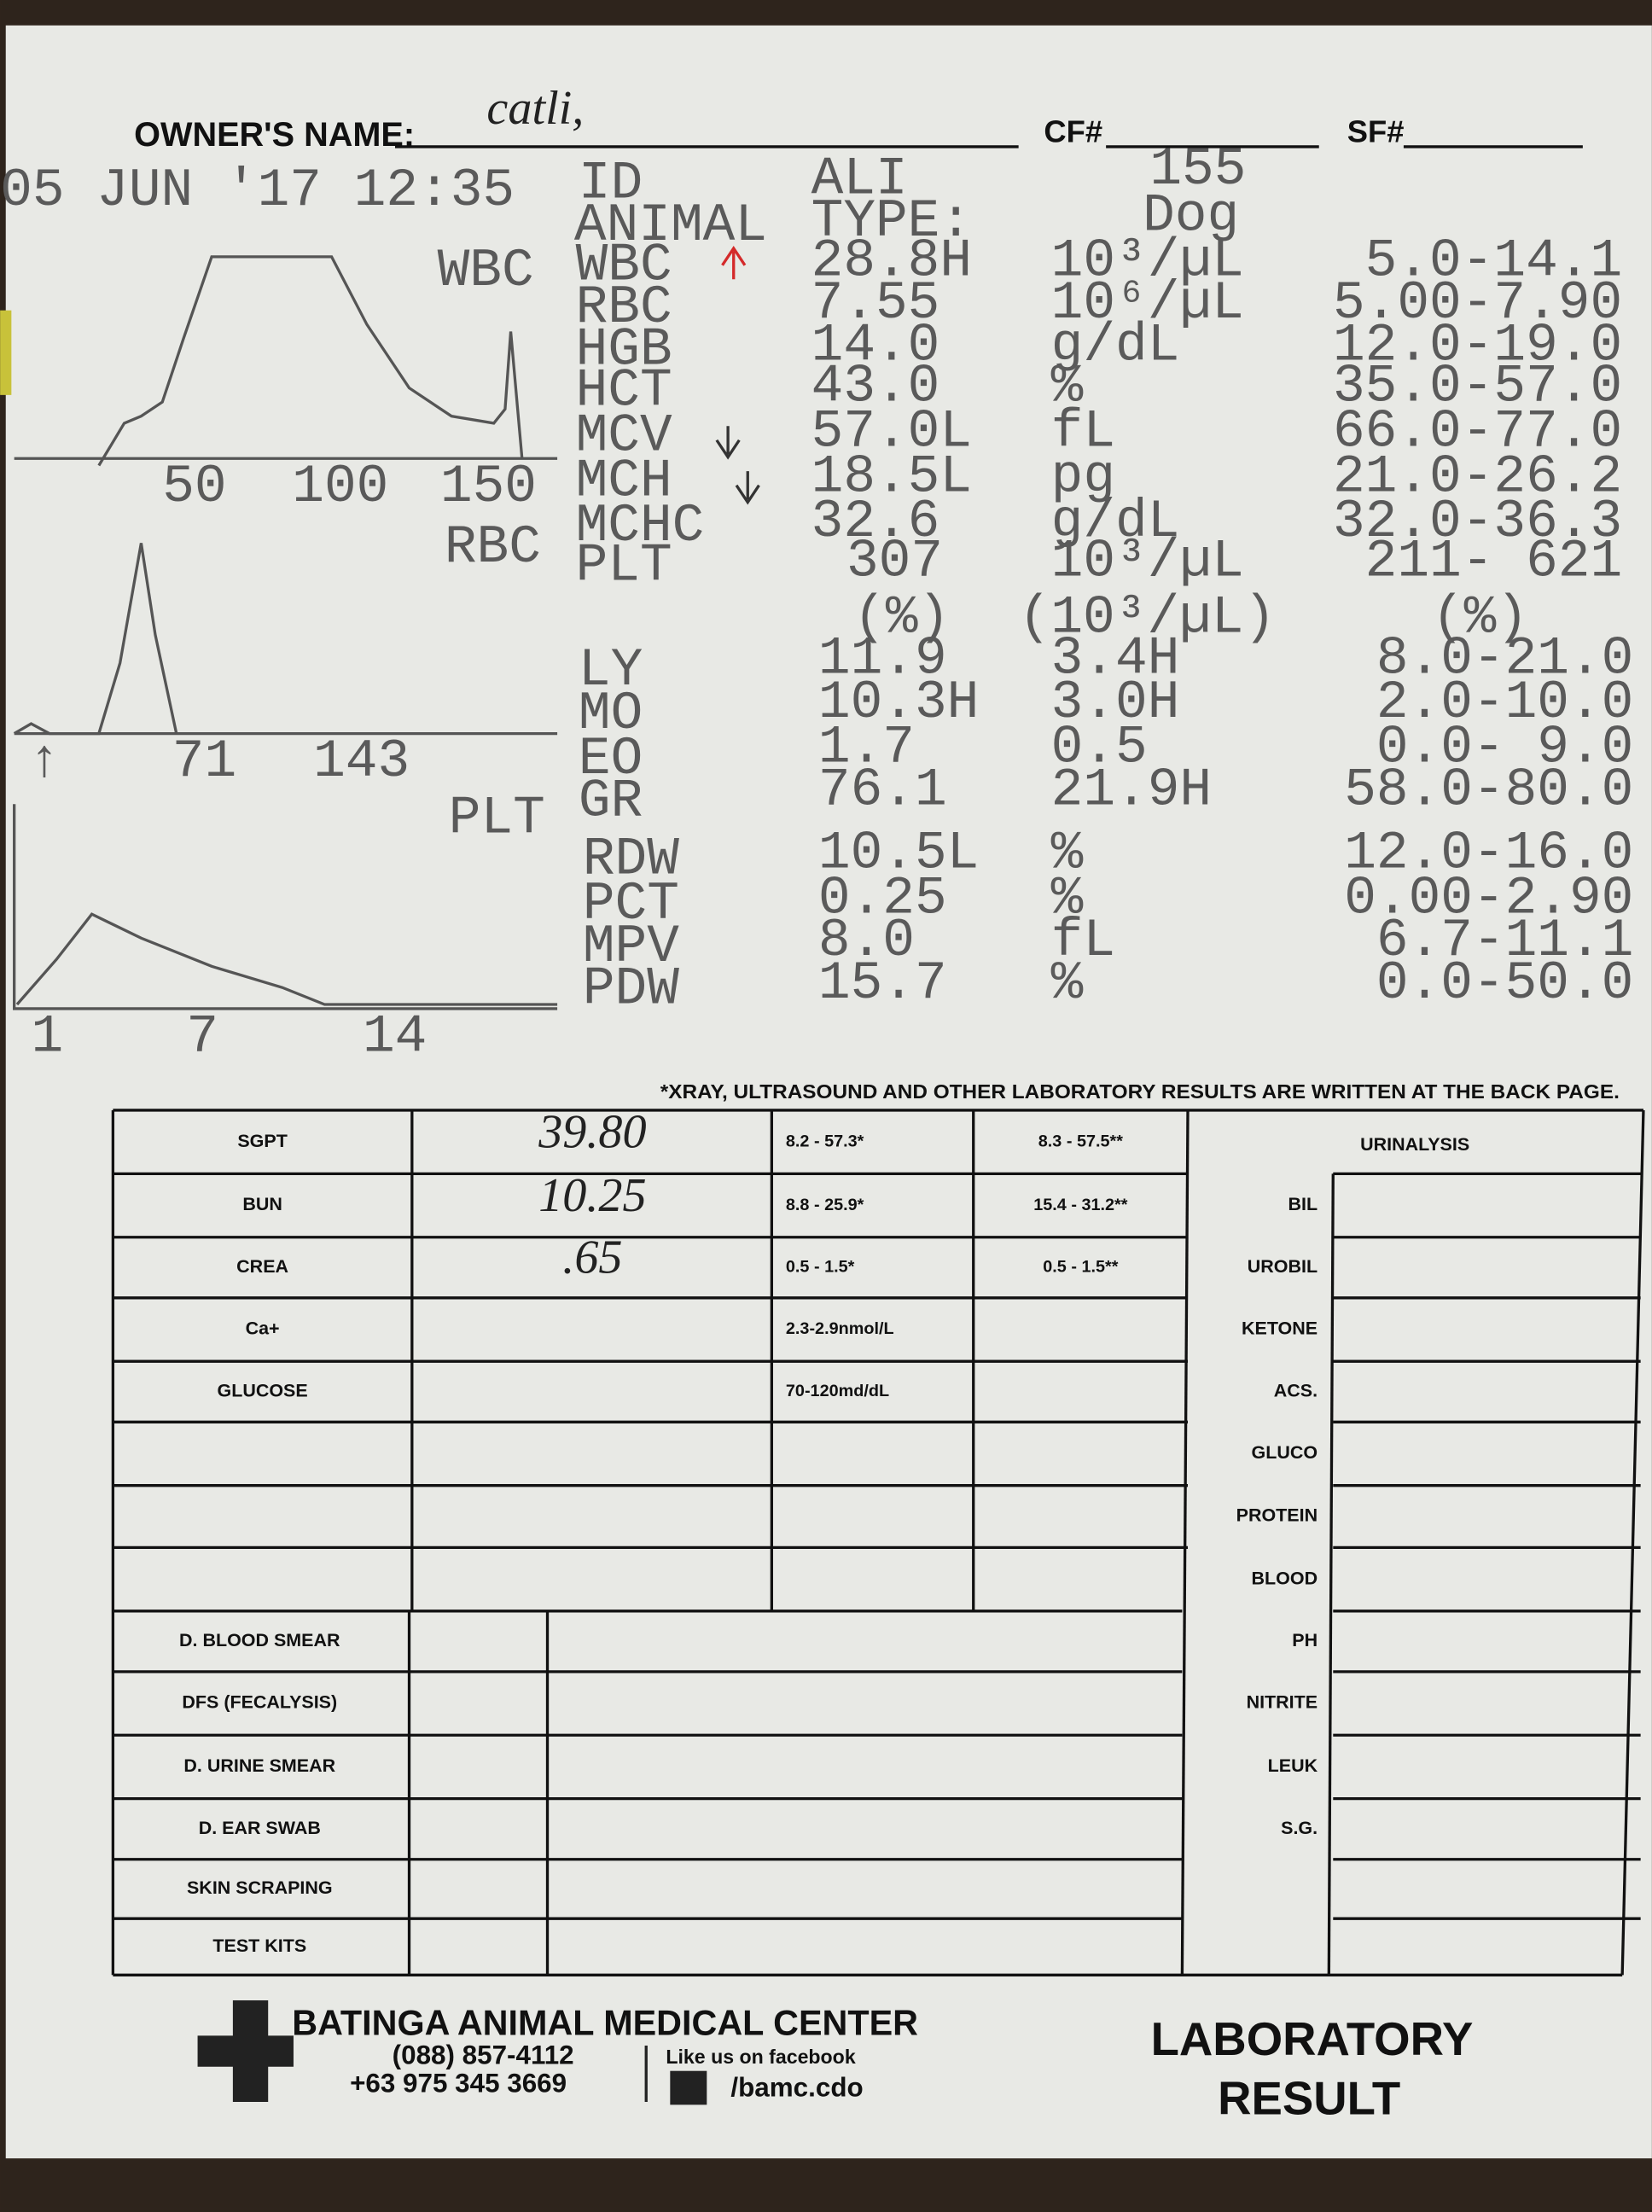 This screenshot has width=1652, height=2212. Describe the element at coordinates (202, 1037) in the screenshot. I see `histogram-tick: 7` at that location.